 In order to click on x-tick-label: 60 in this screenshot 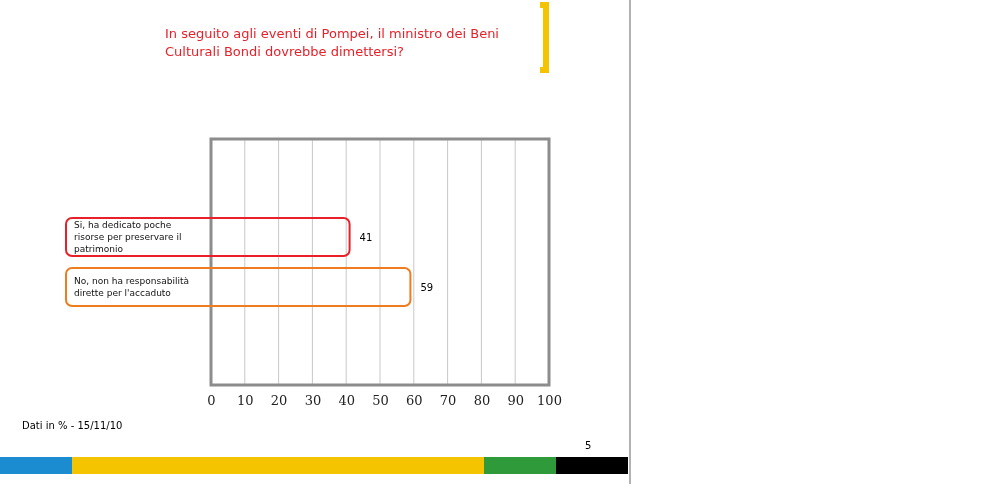, I will do `click(414, 401)`.